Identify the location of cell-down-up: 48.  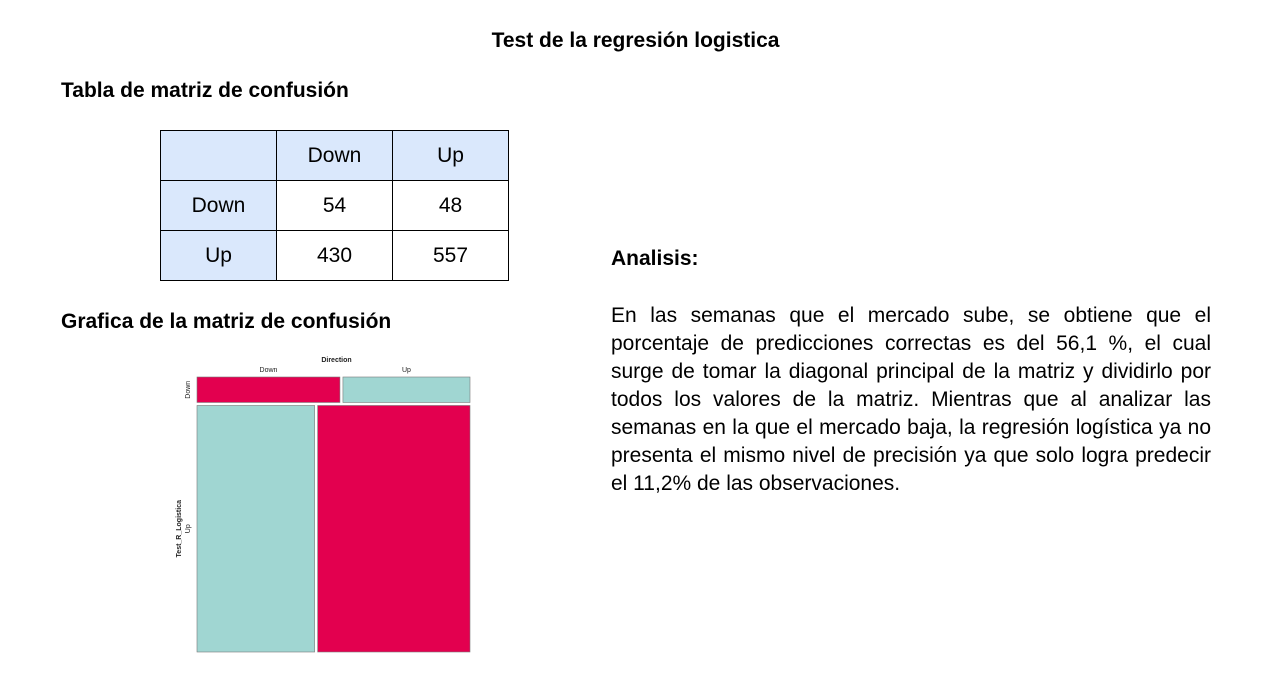
(450, 205).